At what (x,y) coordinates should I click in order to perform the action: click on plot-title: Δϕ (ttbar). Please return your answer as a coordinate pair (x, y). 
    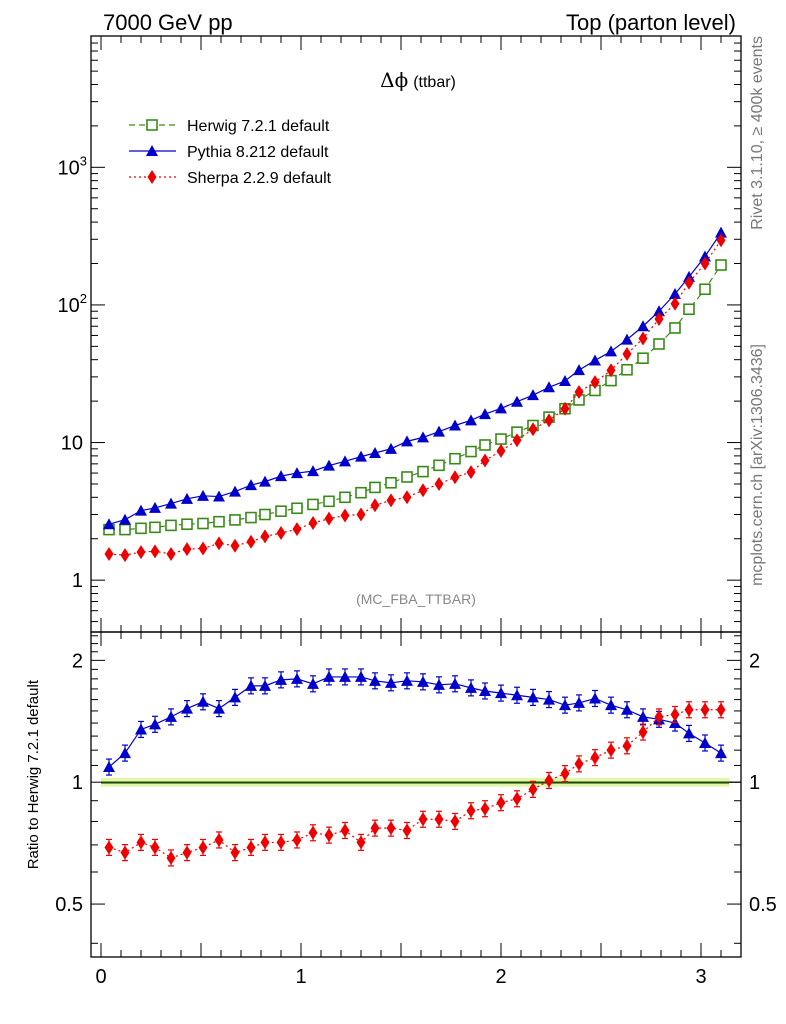
    Looking at the image, I should click on (418, 80).